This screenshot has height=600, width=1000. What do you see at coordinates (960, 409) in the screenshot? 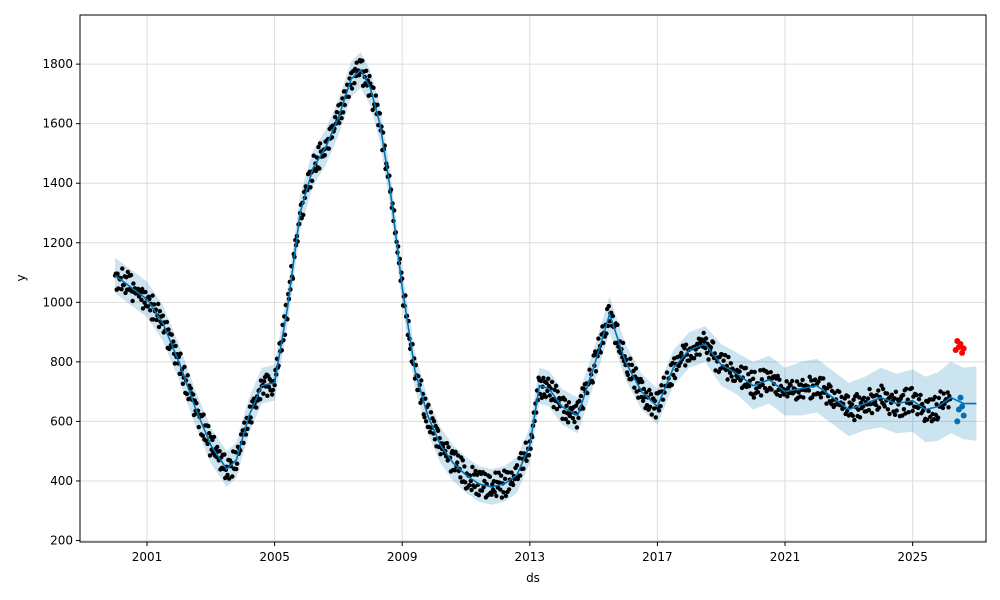
I see `forecast-points-layer` at bounding box center [960, 409].